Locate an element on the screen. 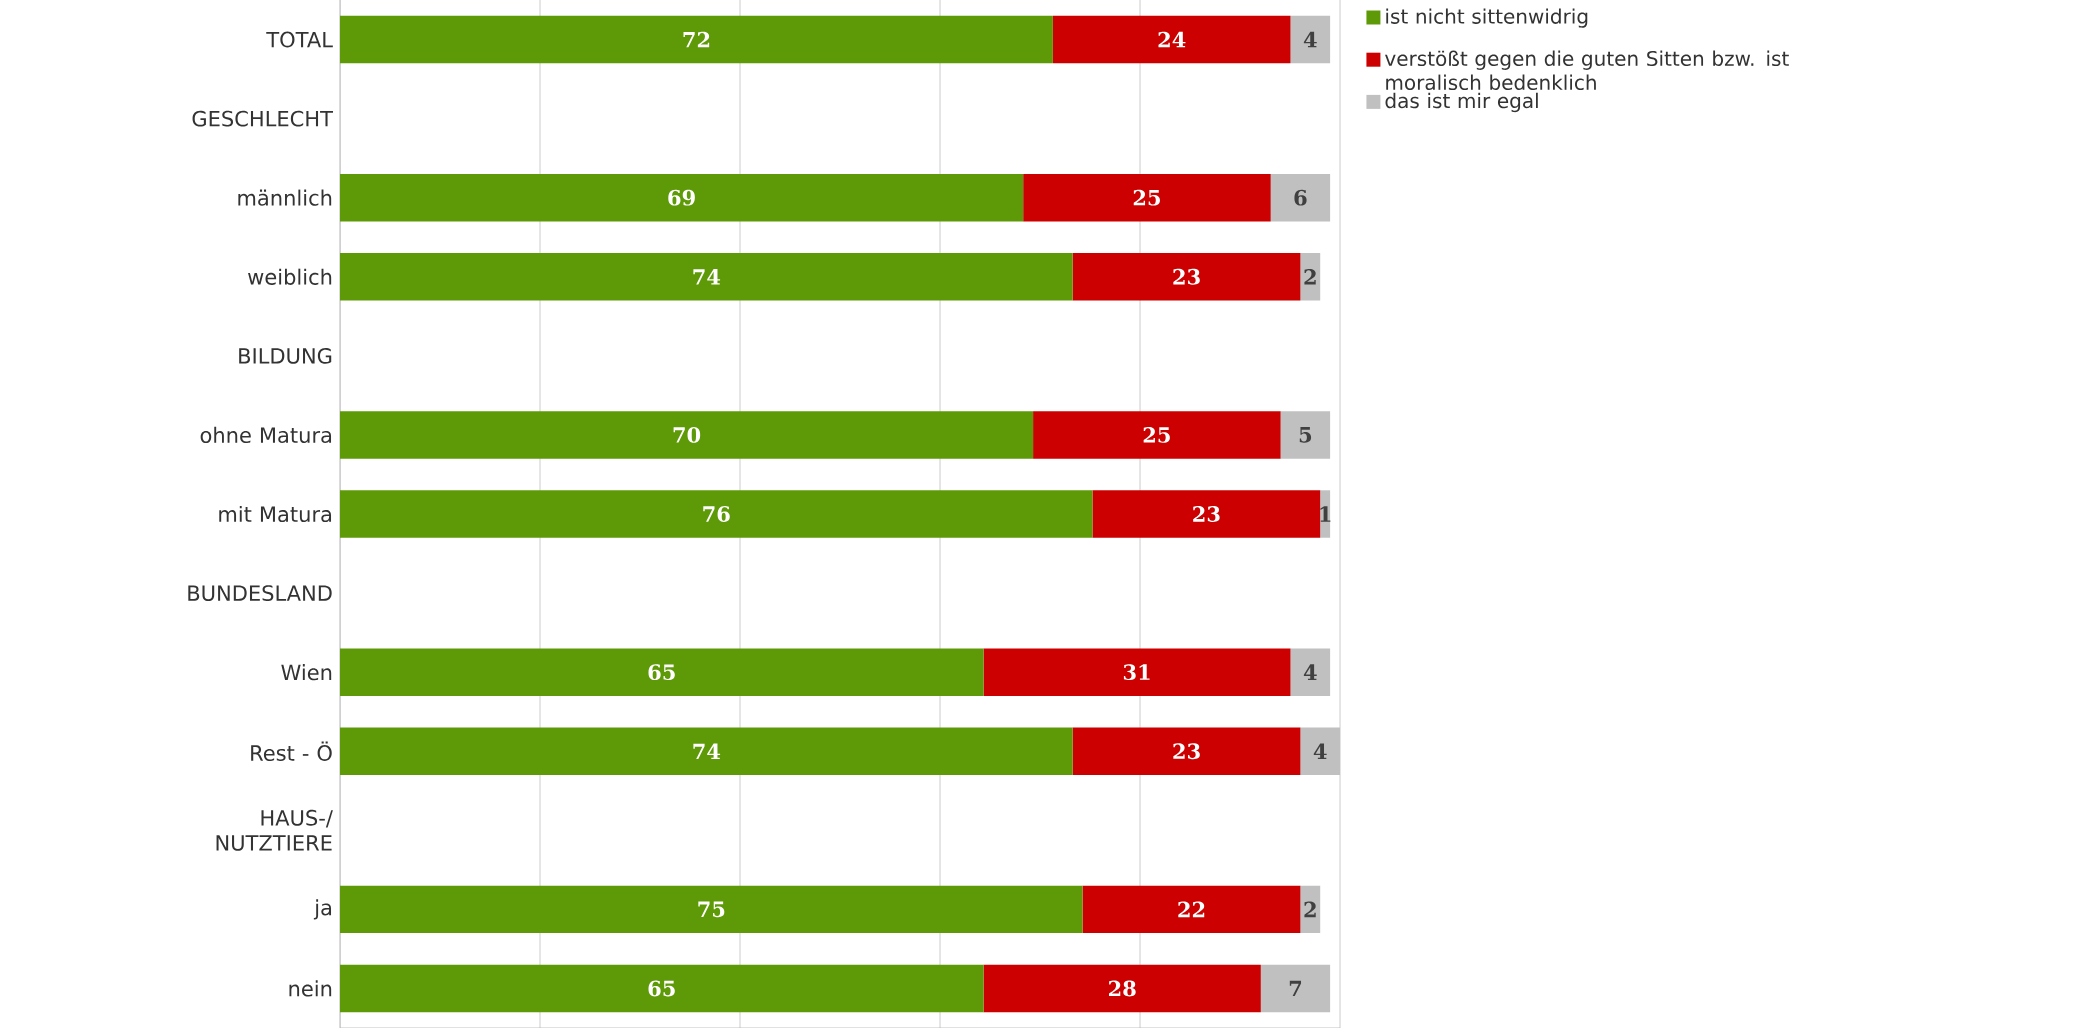  data-label: 5 is located at coordinates (1305, 435).